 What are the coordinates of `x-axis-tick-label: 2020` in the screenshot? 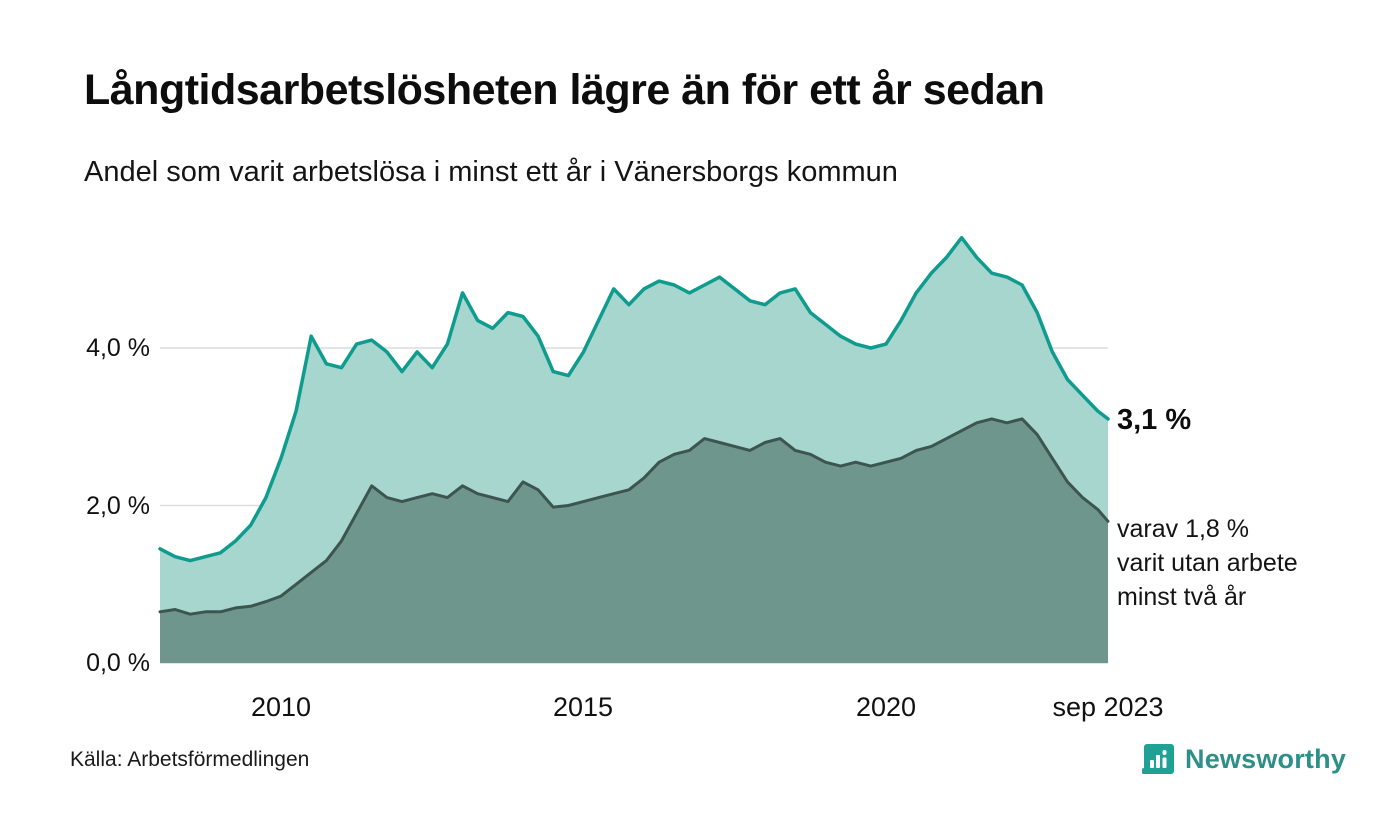 It's located at (886, 707).